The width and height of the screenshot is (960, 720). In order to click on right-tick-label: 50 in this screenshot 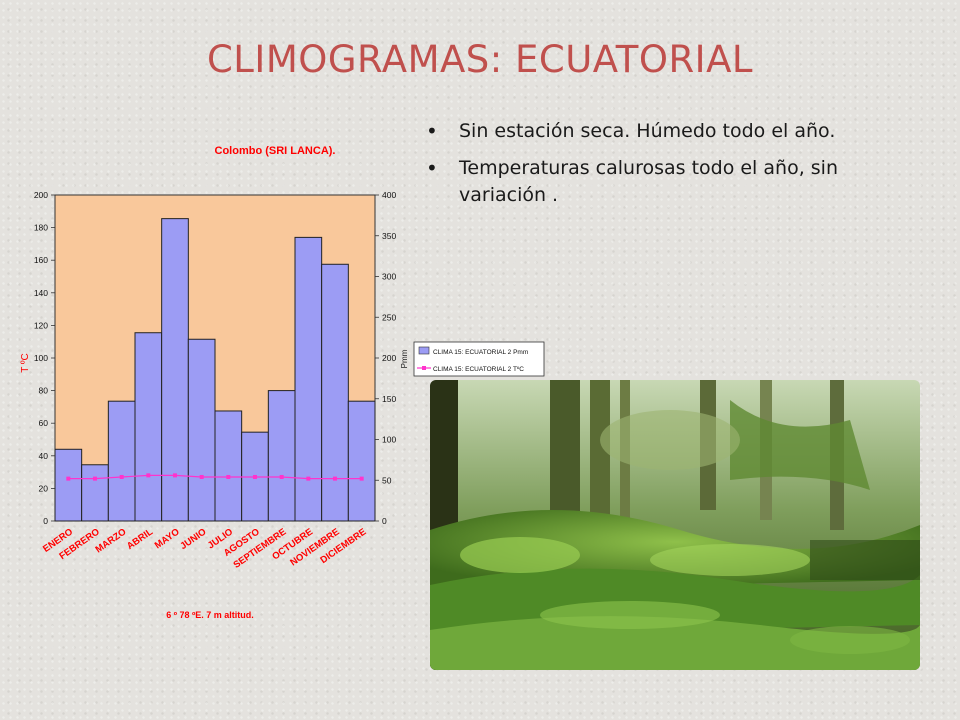, I will do `click(387, 480)`.